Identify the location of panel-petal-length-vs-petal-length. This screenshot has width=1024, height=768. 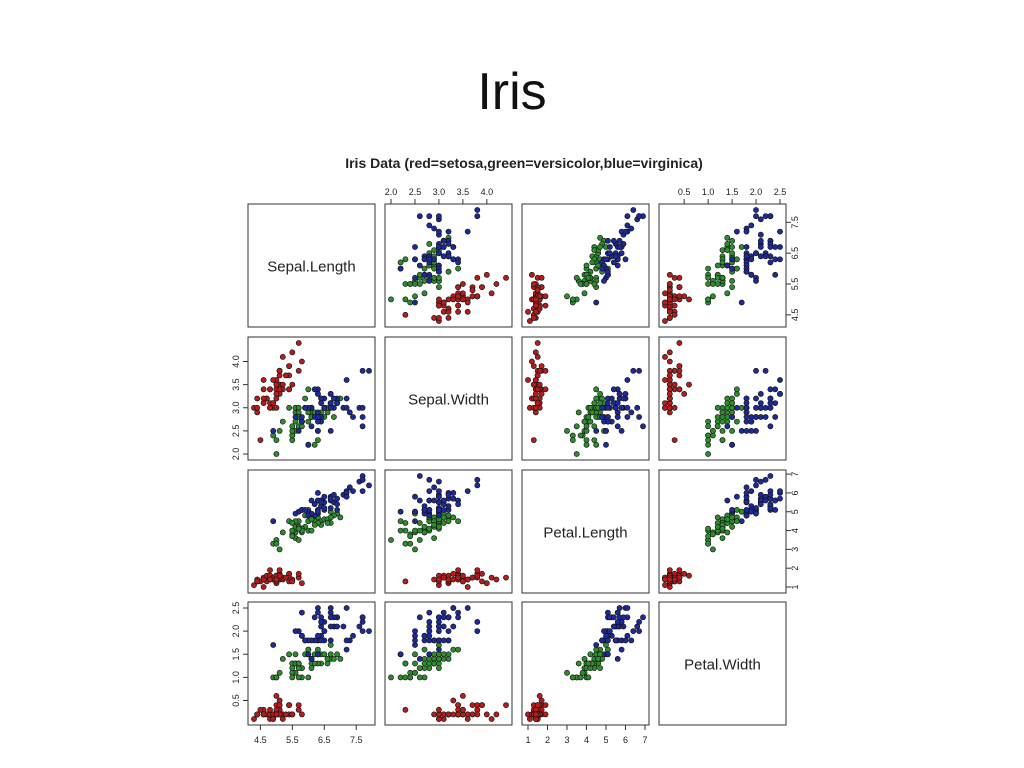
(585, 531).